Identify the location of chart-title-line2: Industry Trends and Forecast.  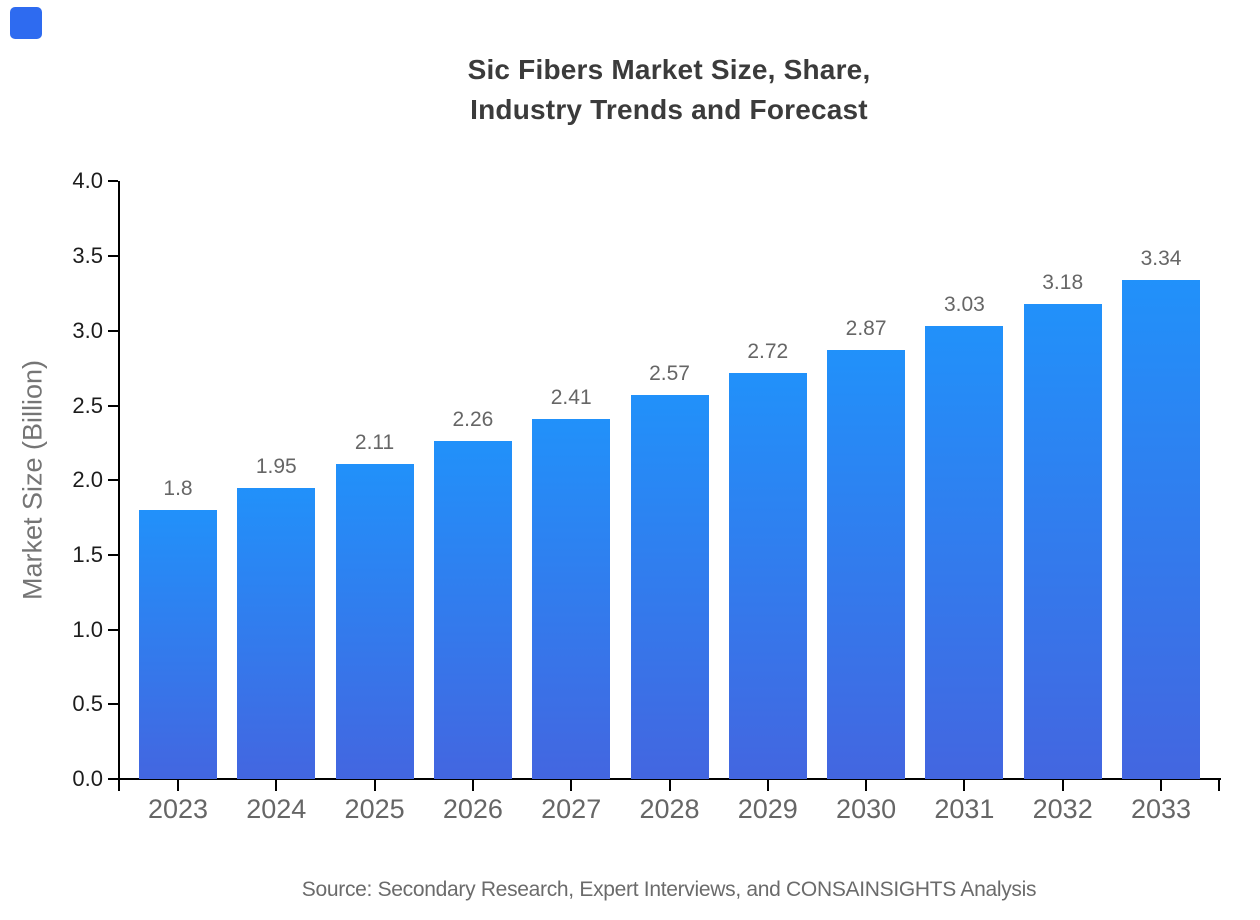
(669, 109).